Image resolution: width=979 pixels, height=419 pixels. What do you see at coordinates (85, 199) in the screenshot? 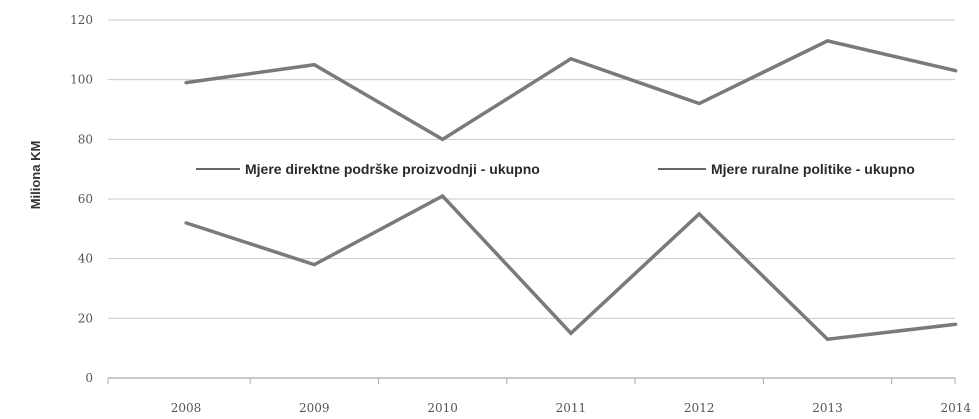
I see `y-tick-label: 60` at bounding box center [85, 199].